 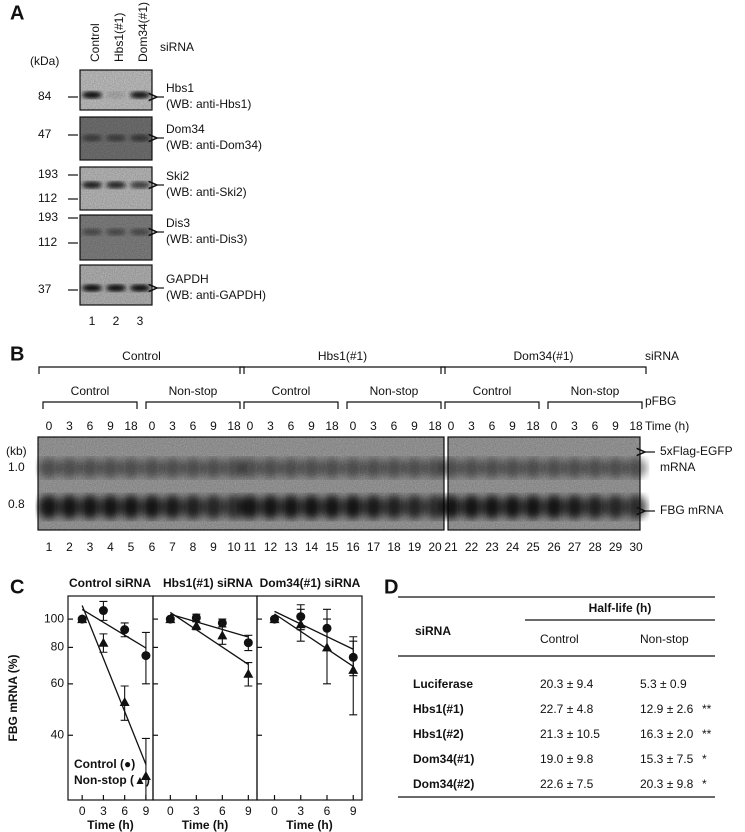 What do you see at coordinates (206, 239) in the screenshot?
I see `antibody: (WB: anti-Dis3)` at bounding box center [206, 239].